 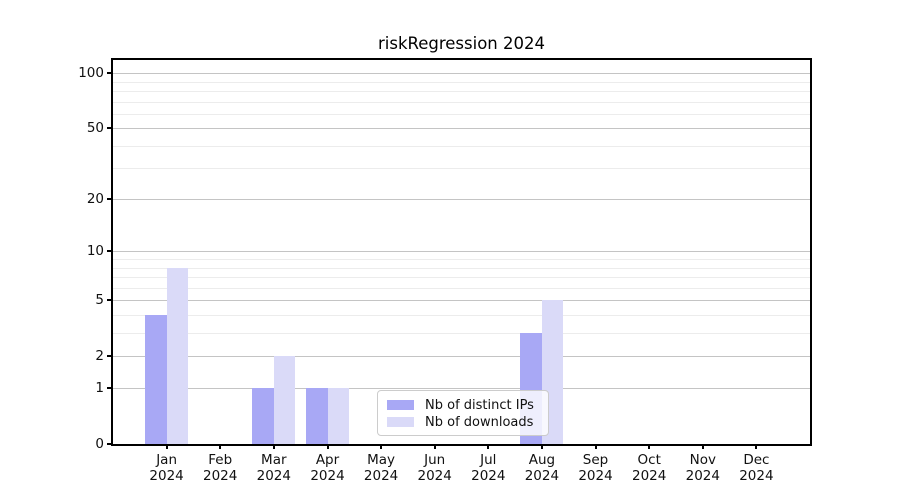 I want to click on x-tick-mark-jun, so click(x=434, y=446).